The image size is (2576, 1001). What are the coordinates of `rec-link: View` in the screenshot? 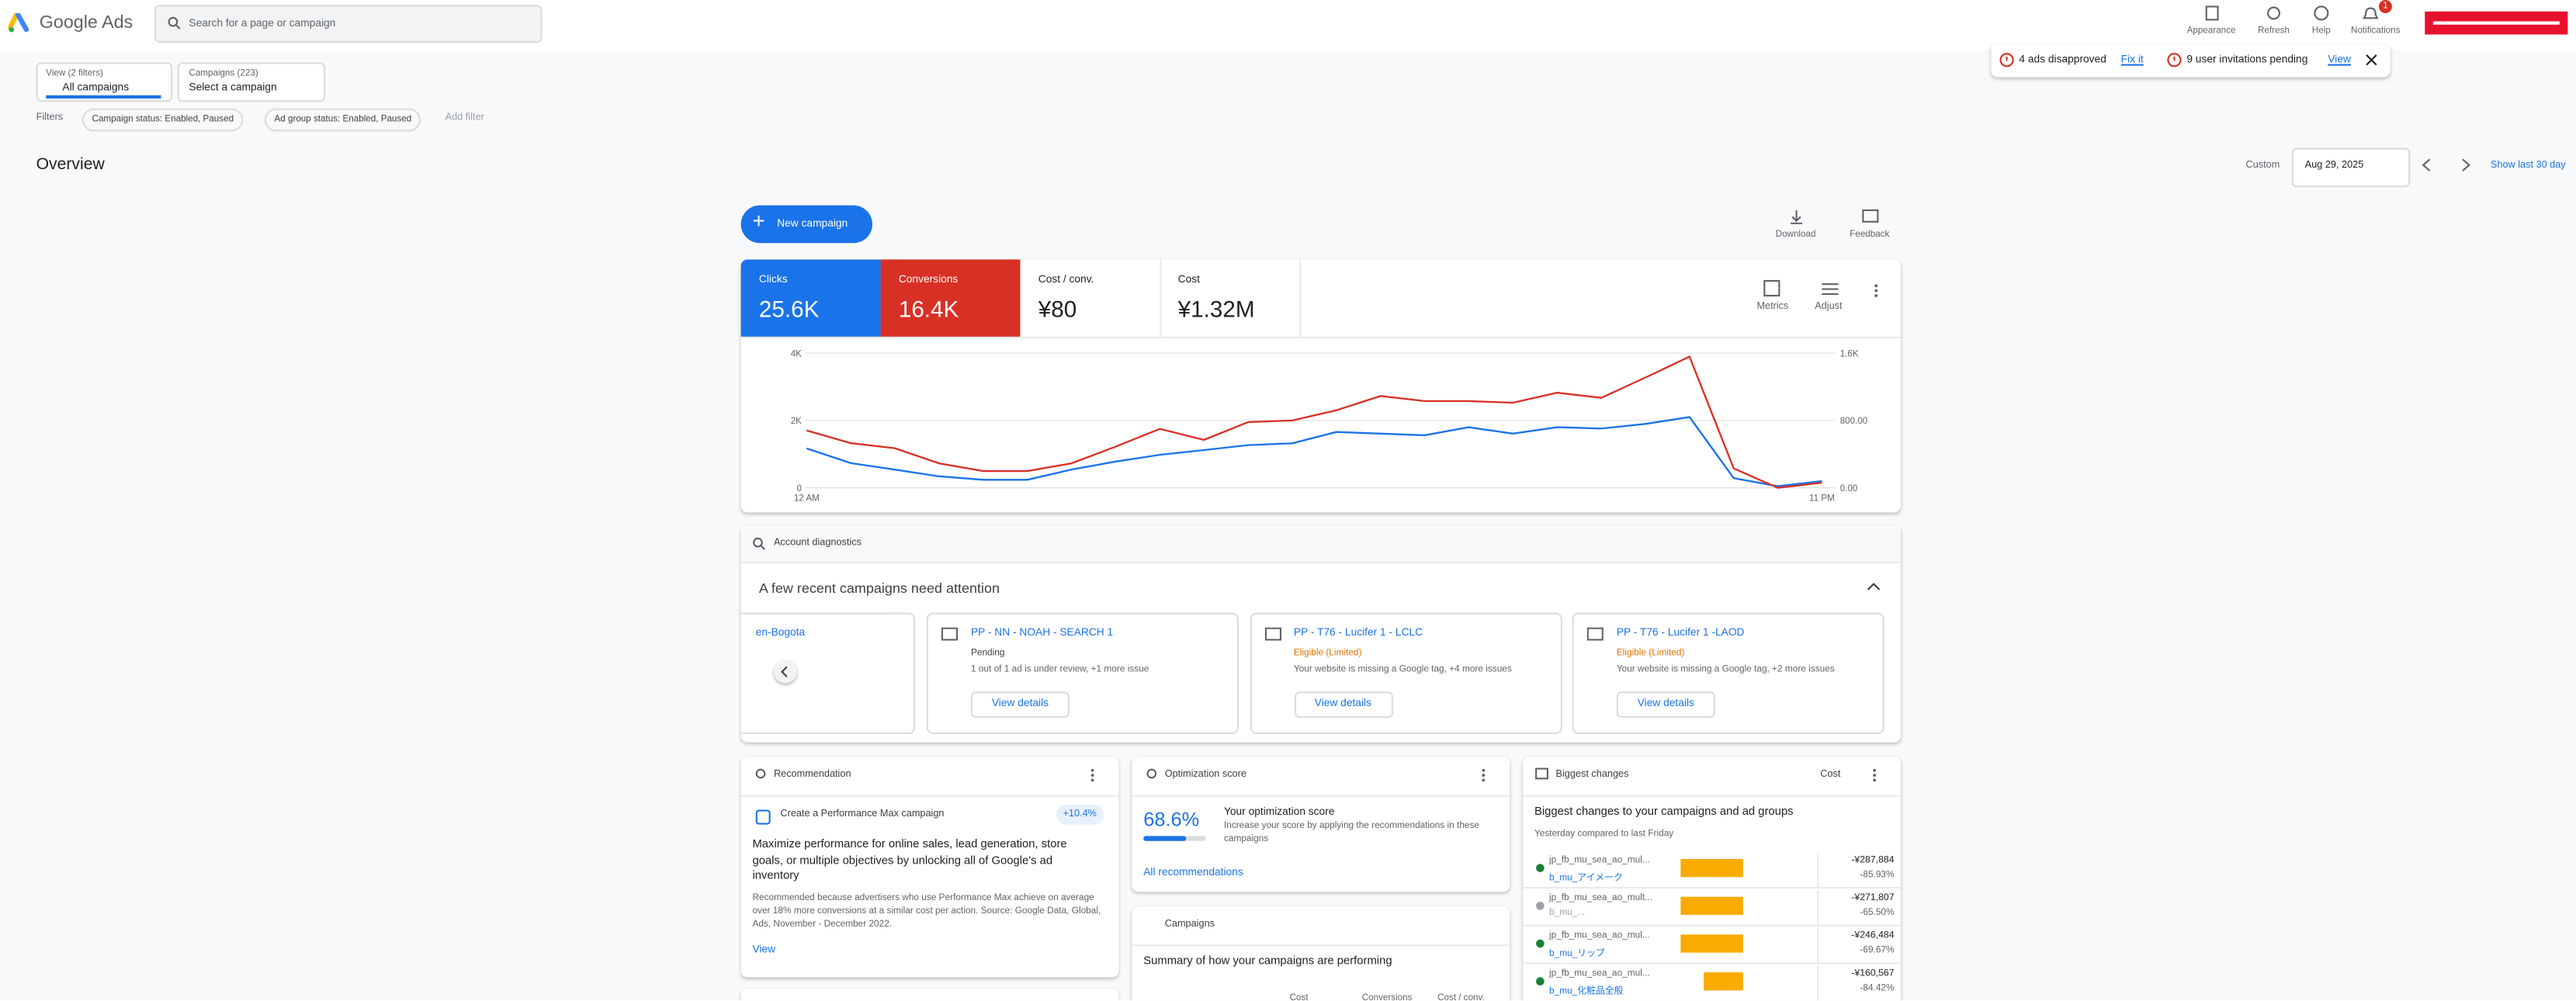 It's located at (764, 950).